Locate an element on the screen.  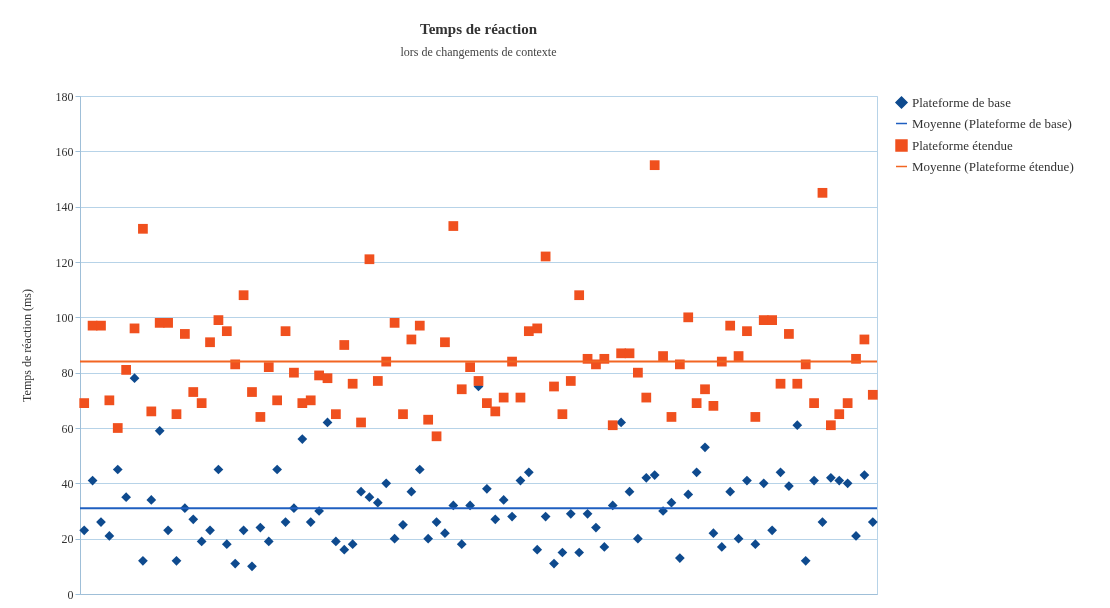
y-tick-label: 140 is located at coordinates (64, 207).